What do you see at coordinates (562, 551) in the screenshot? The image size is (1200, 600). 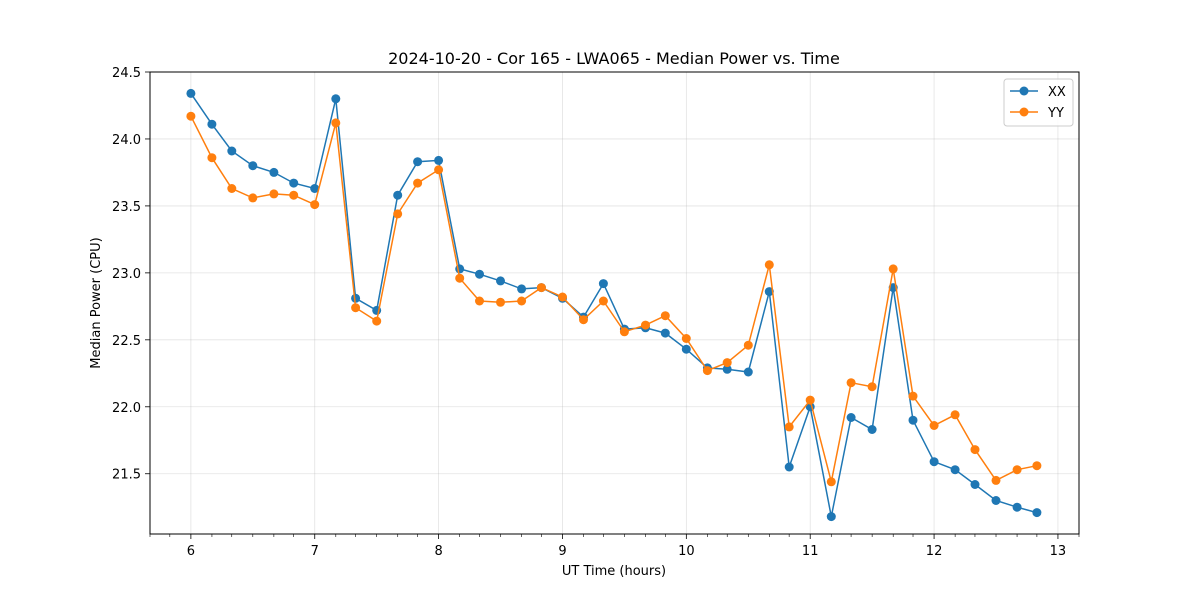 I see `x-tick-label: 9` at bounding box center [562, 551].